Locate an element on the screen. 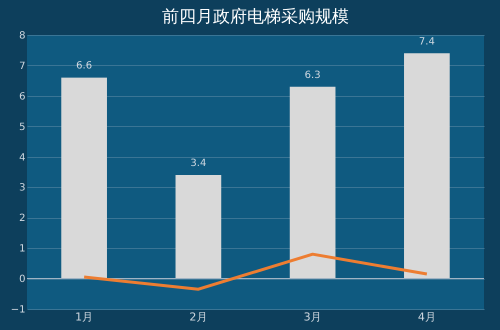 The height and width of the screenshot is (330, 500). data-label: 7.4 is located at coordinates (426, 42).